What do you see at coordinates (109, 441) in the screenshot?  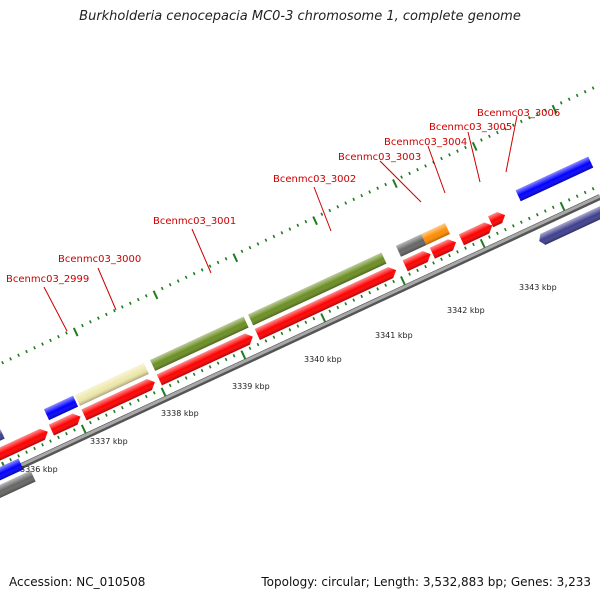 I see `kbp-label: 3337 kbp` at bounding box center [109, 441].